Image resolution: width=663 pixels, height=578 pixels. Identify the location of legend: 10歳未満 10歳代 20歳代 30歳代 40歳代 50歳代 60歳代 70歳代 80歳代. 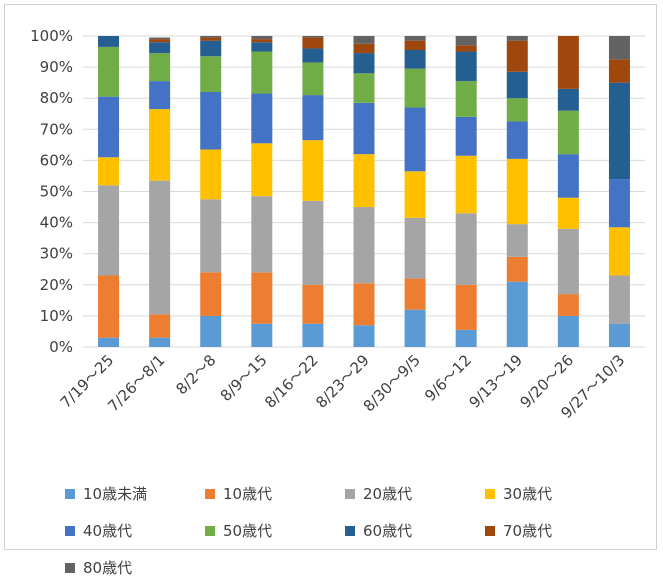
(345, 530).